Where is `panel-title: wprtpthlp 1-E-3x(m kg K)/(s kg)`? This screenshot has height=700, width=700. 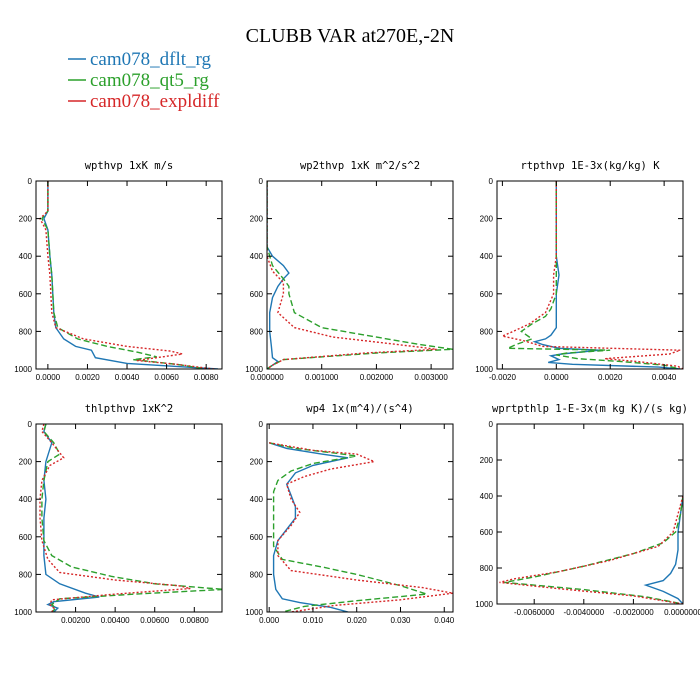
panel-title: wprtpthlp 1-E-3x(m kg K)/(s kg) is located at coordinates (590, 409).